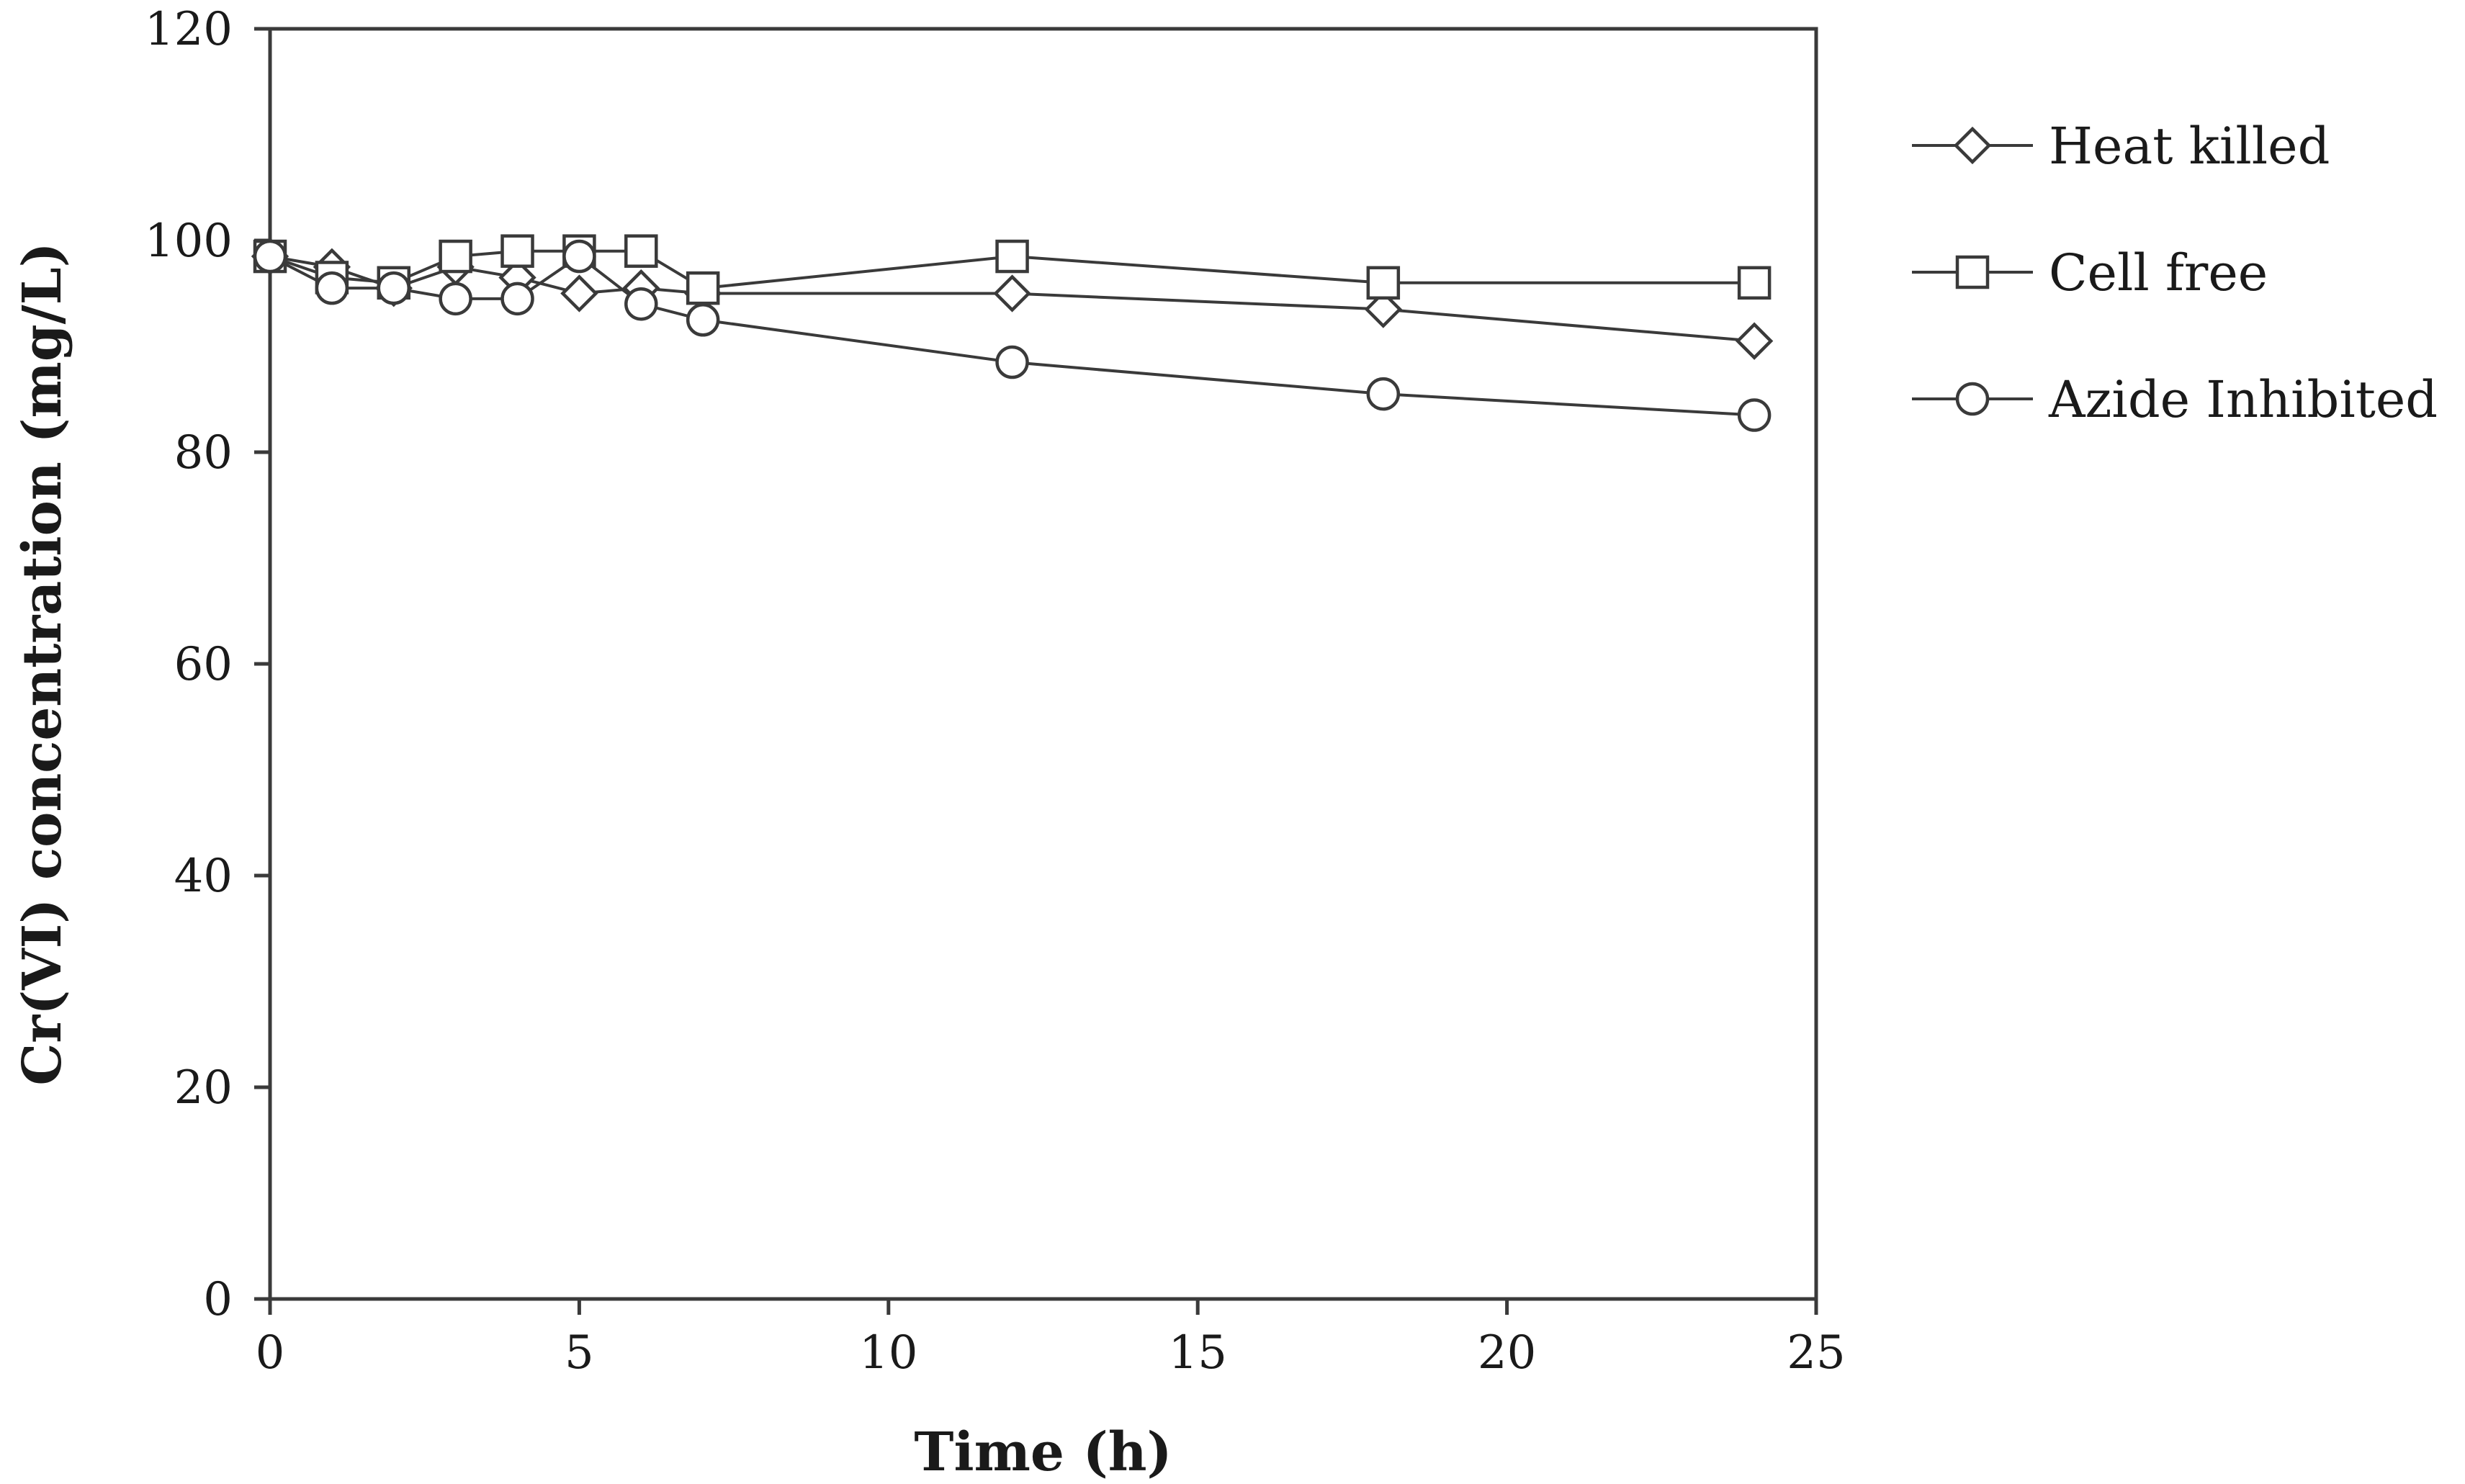 Image resolution: width=2465 pixels, height=1484 pixels. Describe the element at coordinates (203, 1088) in the screenshot. I see `y-tick-label: 20` at that location.